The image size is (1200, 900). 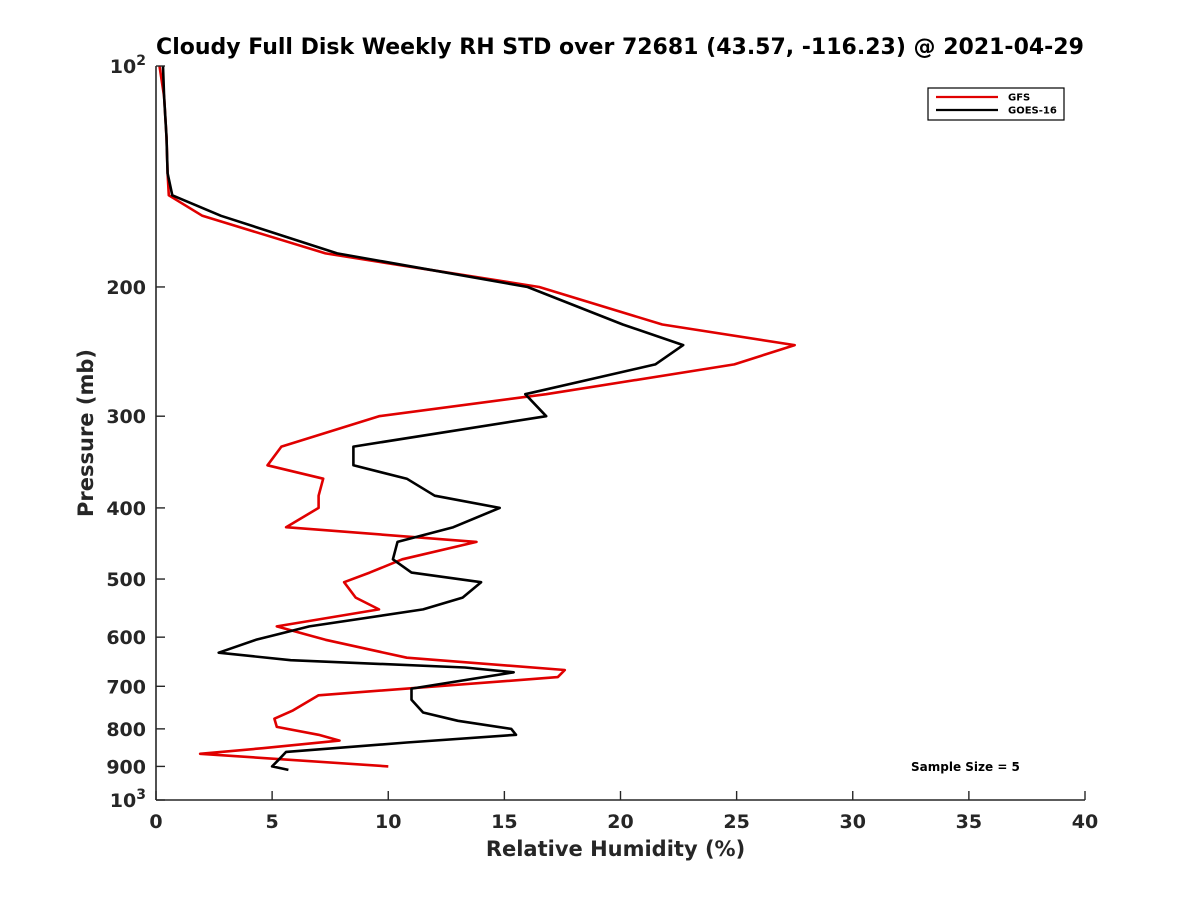 What do you see at coordinates (615, 849) in the screenshot?
I see `x-axis-title: Relative Humidity (%)` at bounding box center [615, 849].